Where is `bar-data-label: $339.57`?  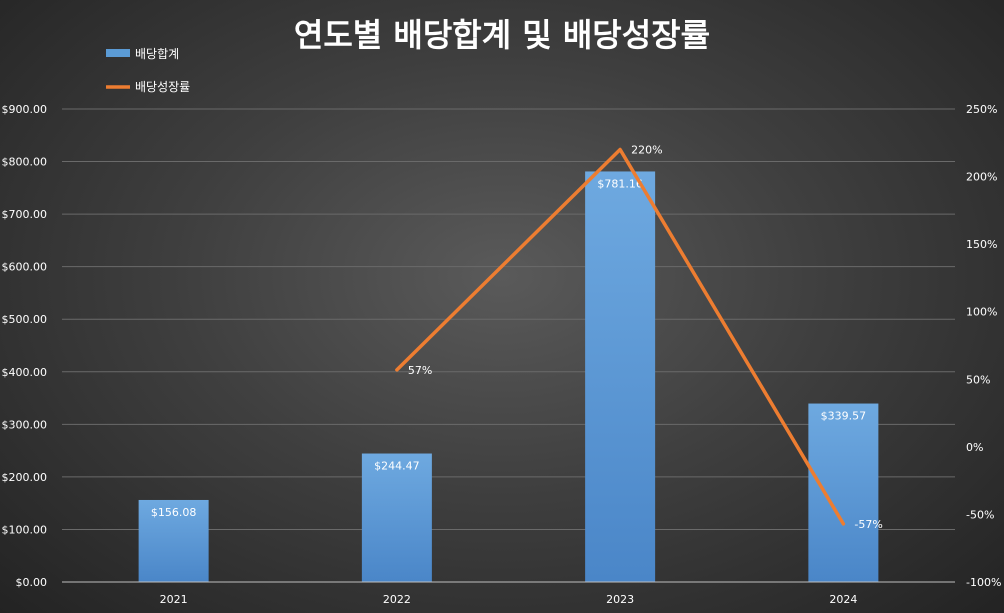
bar-data-label: $339.57 is located at coordinates (844, 416).